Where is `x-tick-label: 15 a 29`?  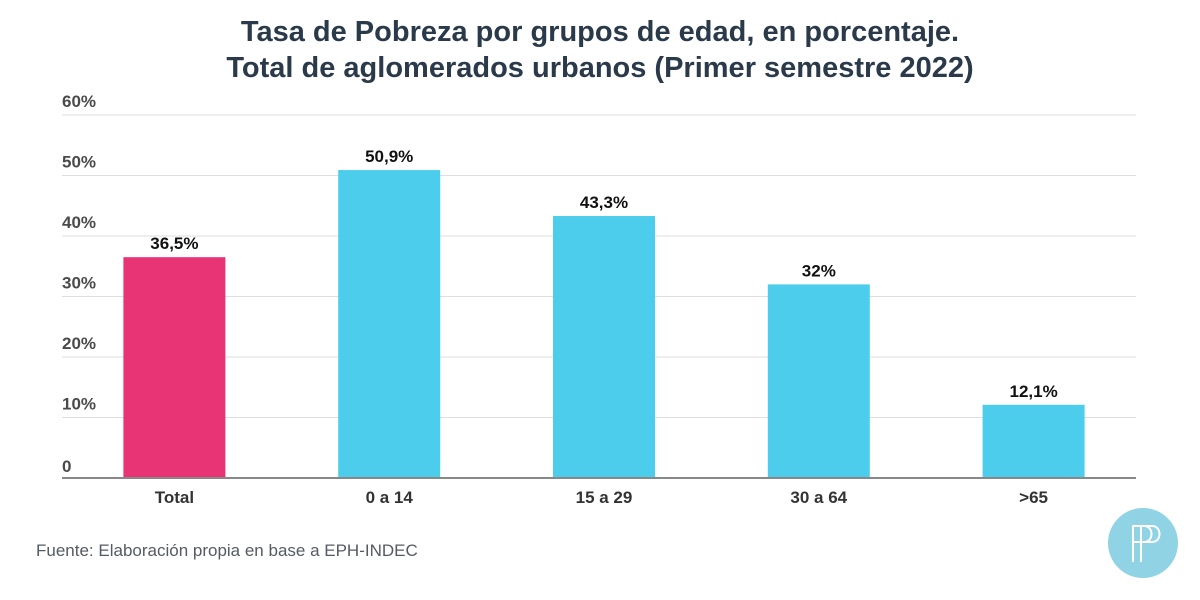 x-tick-label: 15 a 29 is located at coordinates (604, 497).